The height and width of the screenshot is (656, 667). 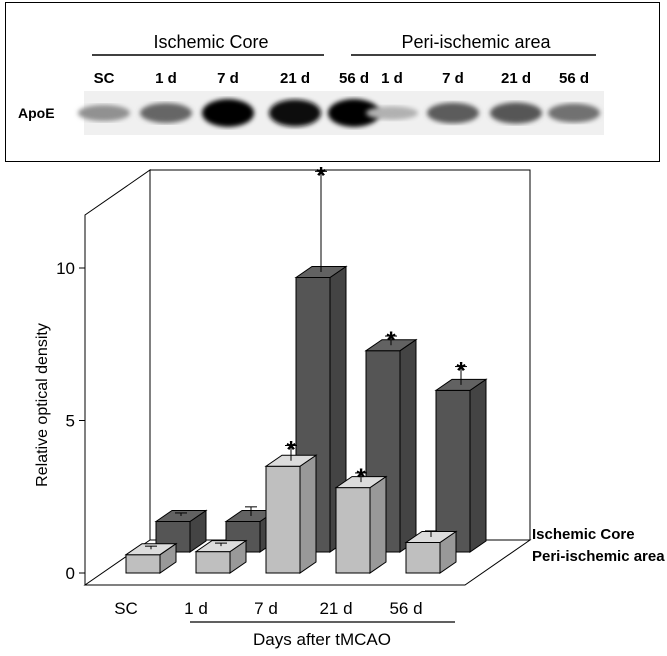 I want to click on y-axis-tick-label: 0, so click(x=70, y=573).